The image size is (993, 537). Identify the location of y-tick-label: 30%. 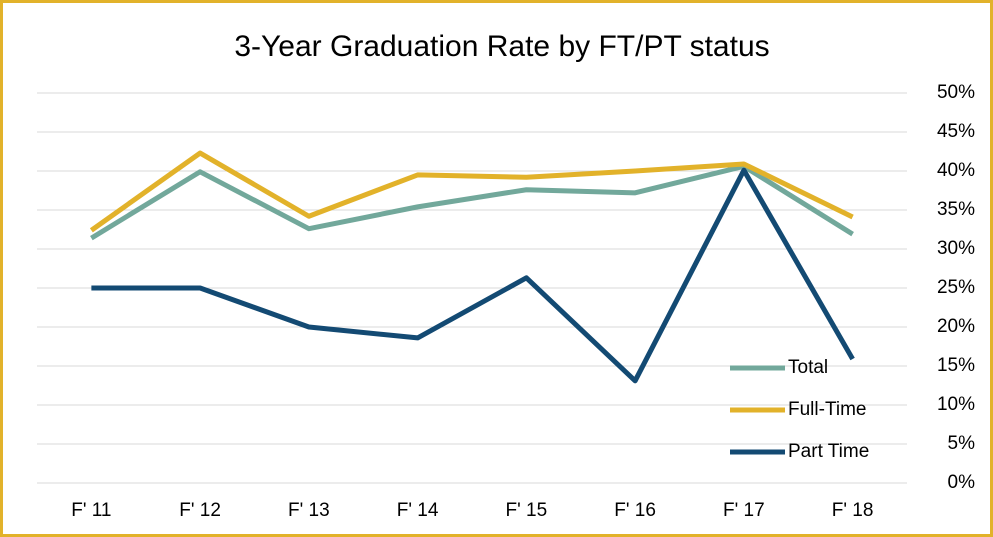
(956, 248).